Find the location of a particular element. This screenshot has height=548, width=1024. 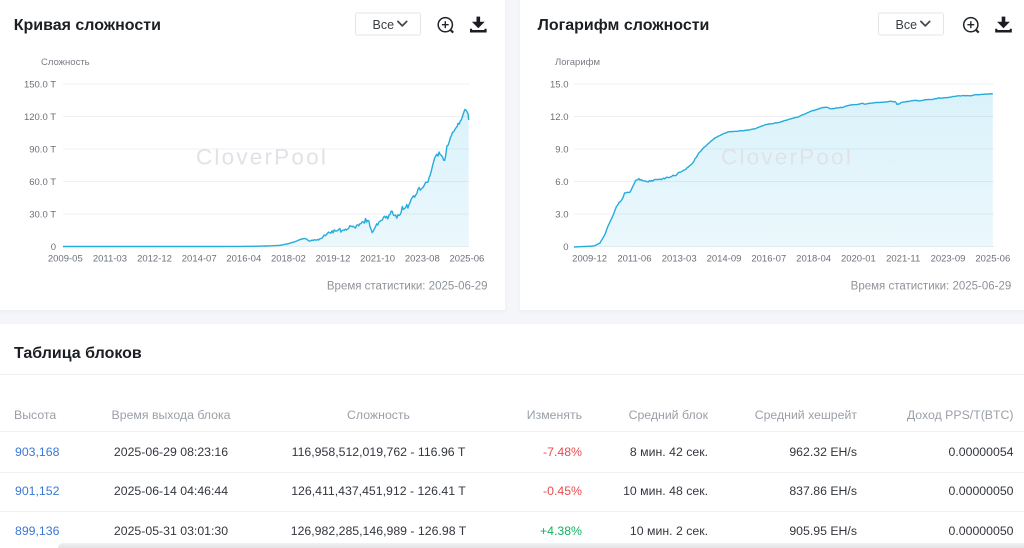

svg-text: 2009-05 is located at coordinates (65, 259).